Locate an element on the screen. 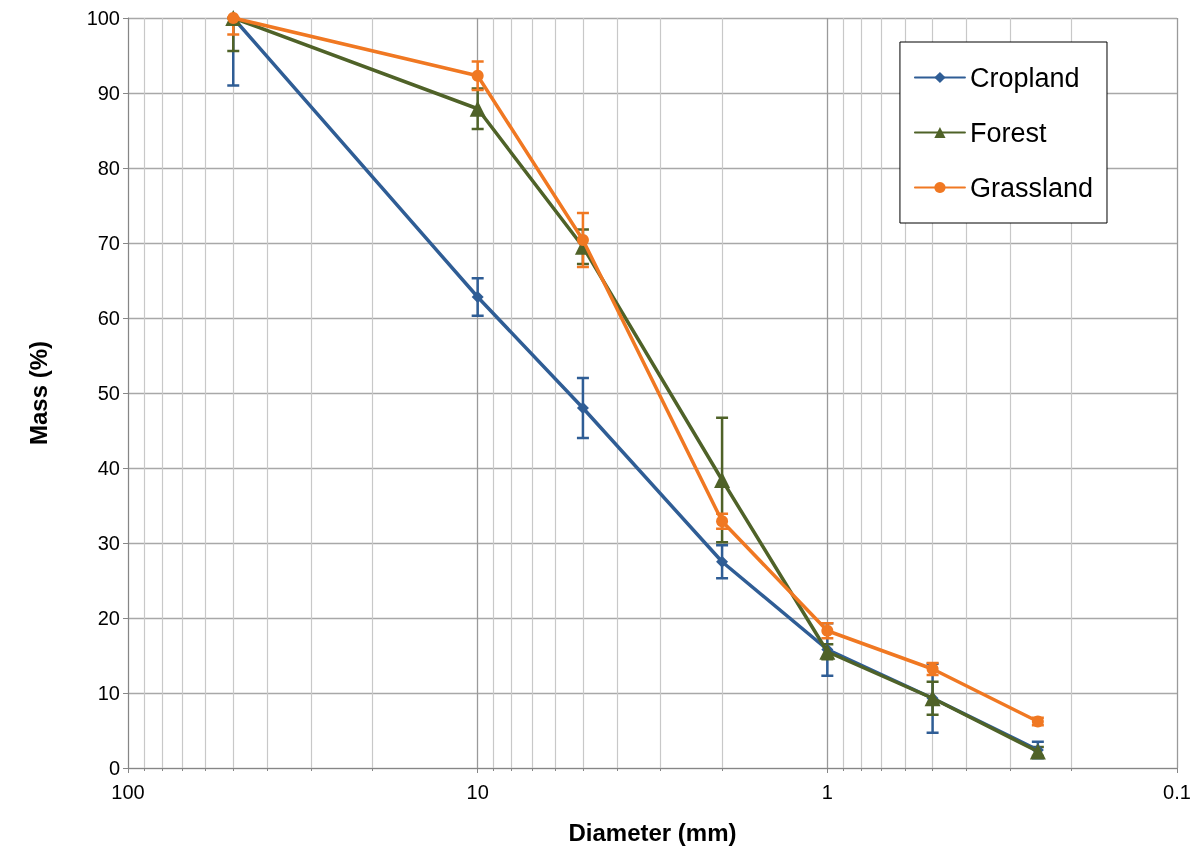  y-tick-label: 100 is located at coordinates (103, 18).